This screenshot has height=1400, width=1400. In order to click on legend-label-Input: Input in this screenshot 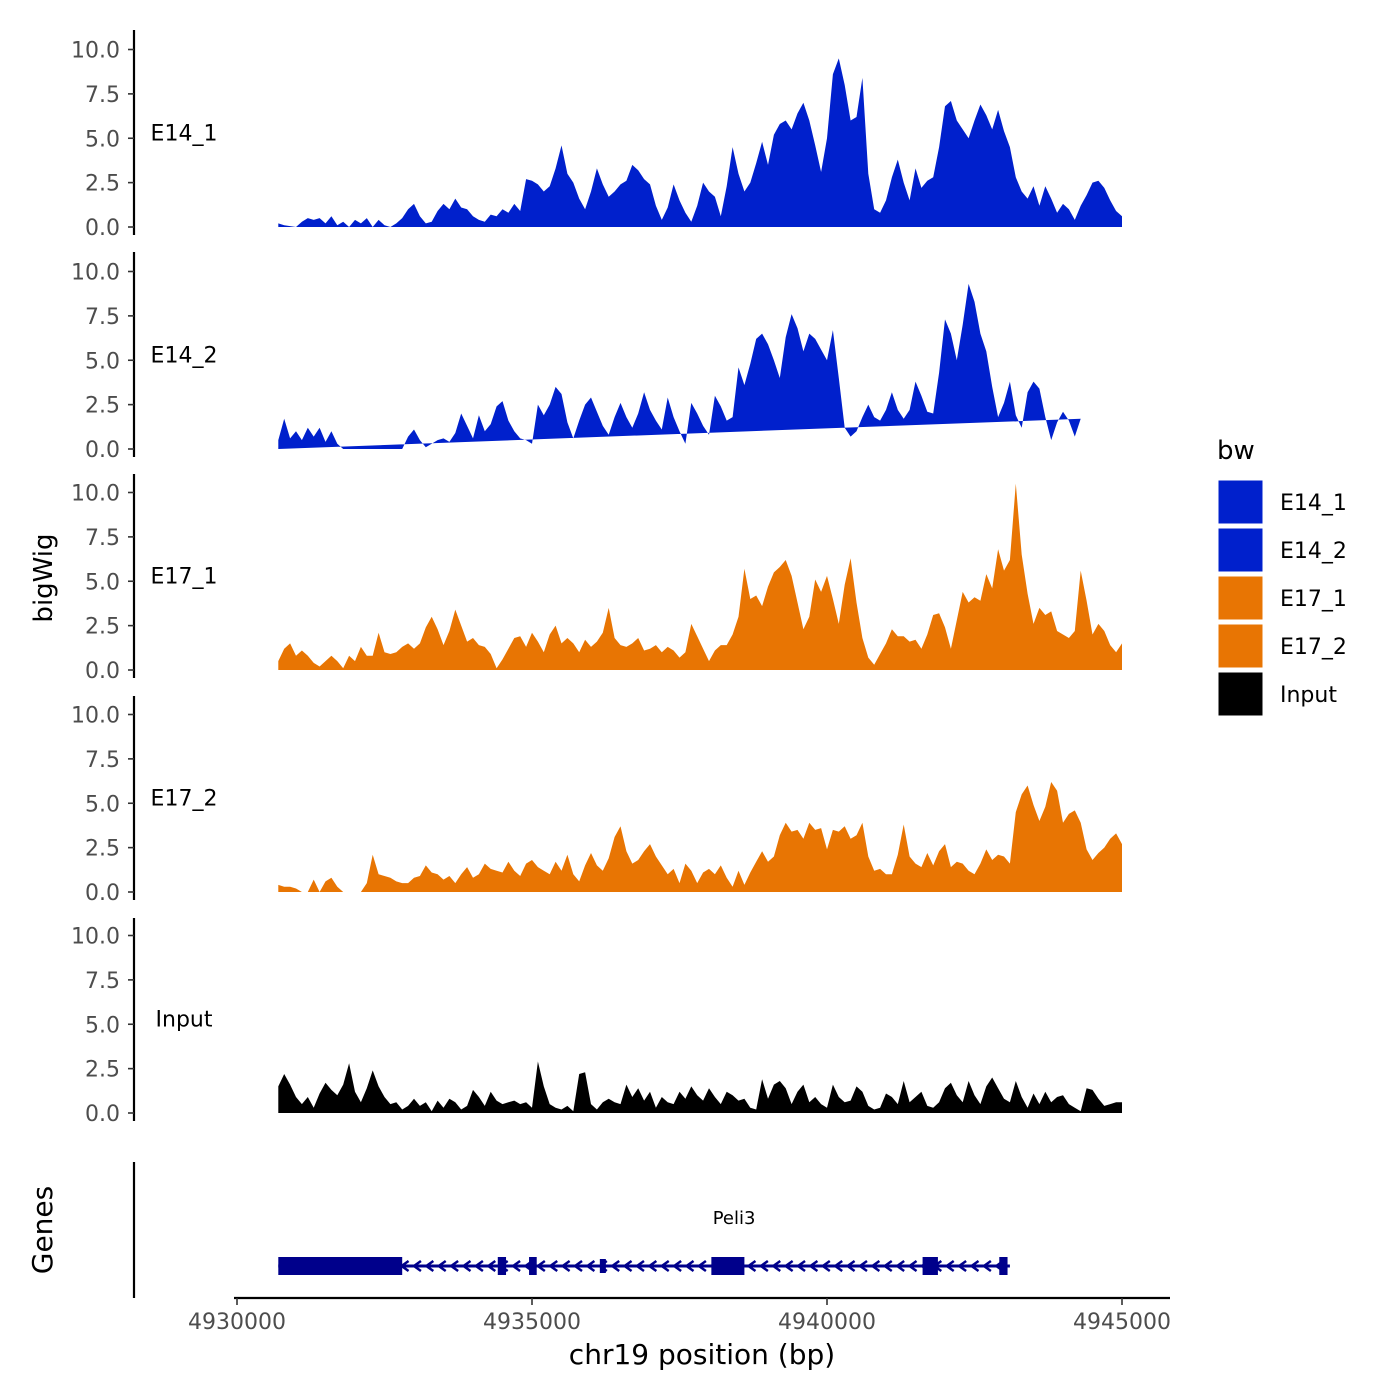, I will do `click(1308, 695)`.